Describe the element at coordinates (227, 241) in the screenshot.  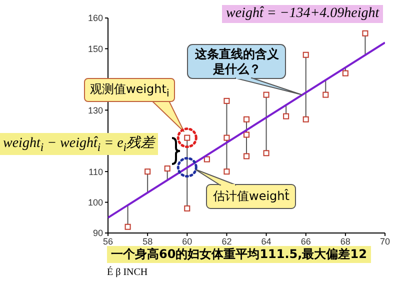
I see `x-tick-label: 62` at that location.